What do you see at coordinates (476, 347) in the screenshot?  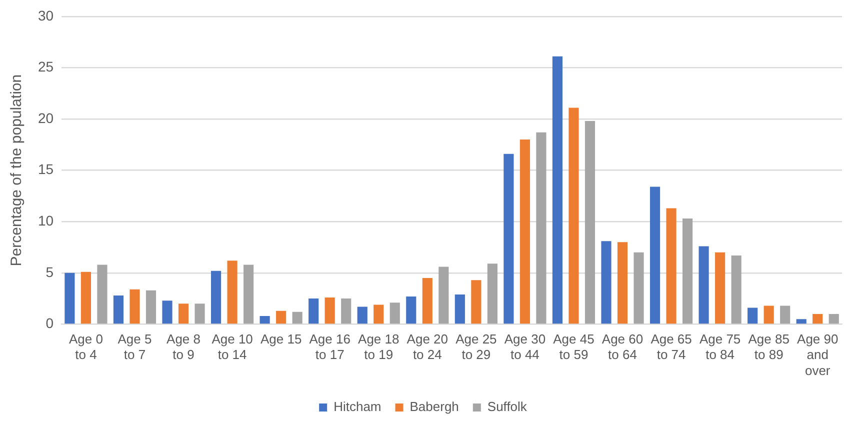 I see `x-tick-label: Age 25 to 29` at bounding box center [476, 347].